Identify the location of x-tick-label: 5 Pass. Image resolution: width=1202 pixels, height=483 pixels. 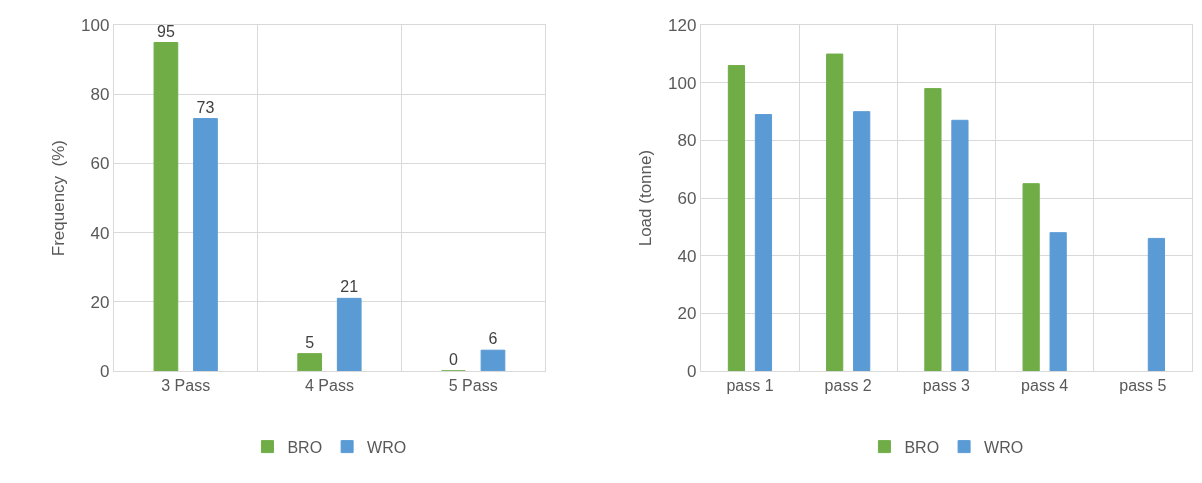
(473, 386).